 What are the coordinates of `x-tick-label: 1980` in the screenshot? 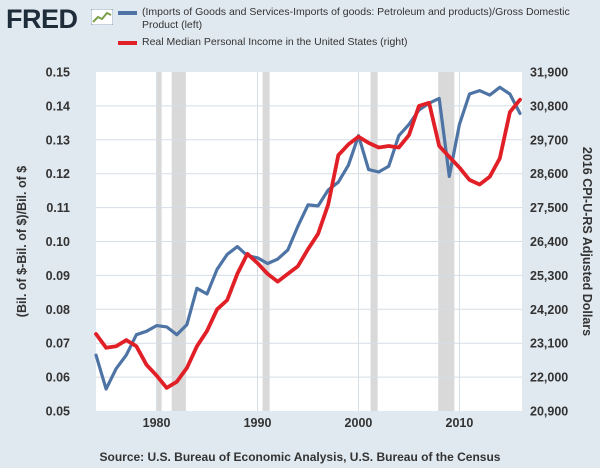 It's located at (157, 423).